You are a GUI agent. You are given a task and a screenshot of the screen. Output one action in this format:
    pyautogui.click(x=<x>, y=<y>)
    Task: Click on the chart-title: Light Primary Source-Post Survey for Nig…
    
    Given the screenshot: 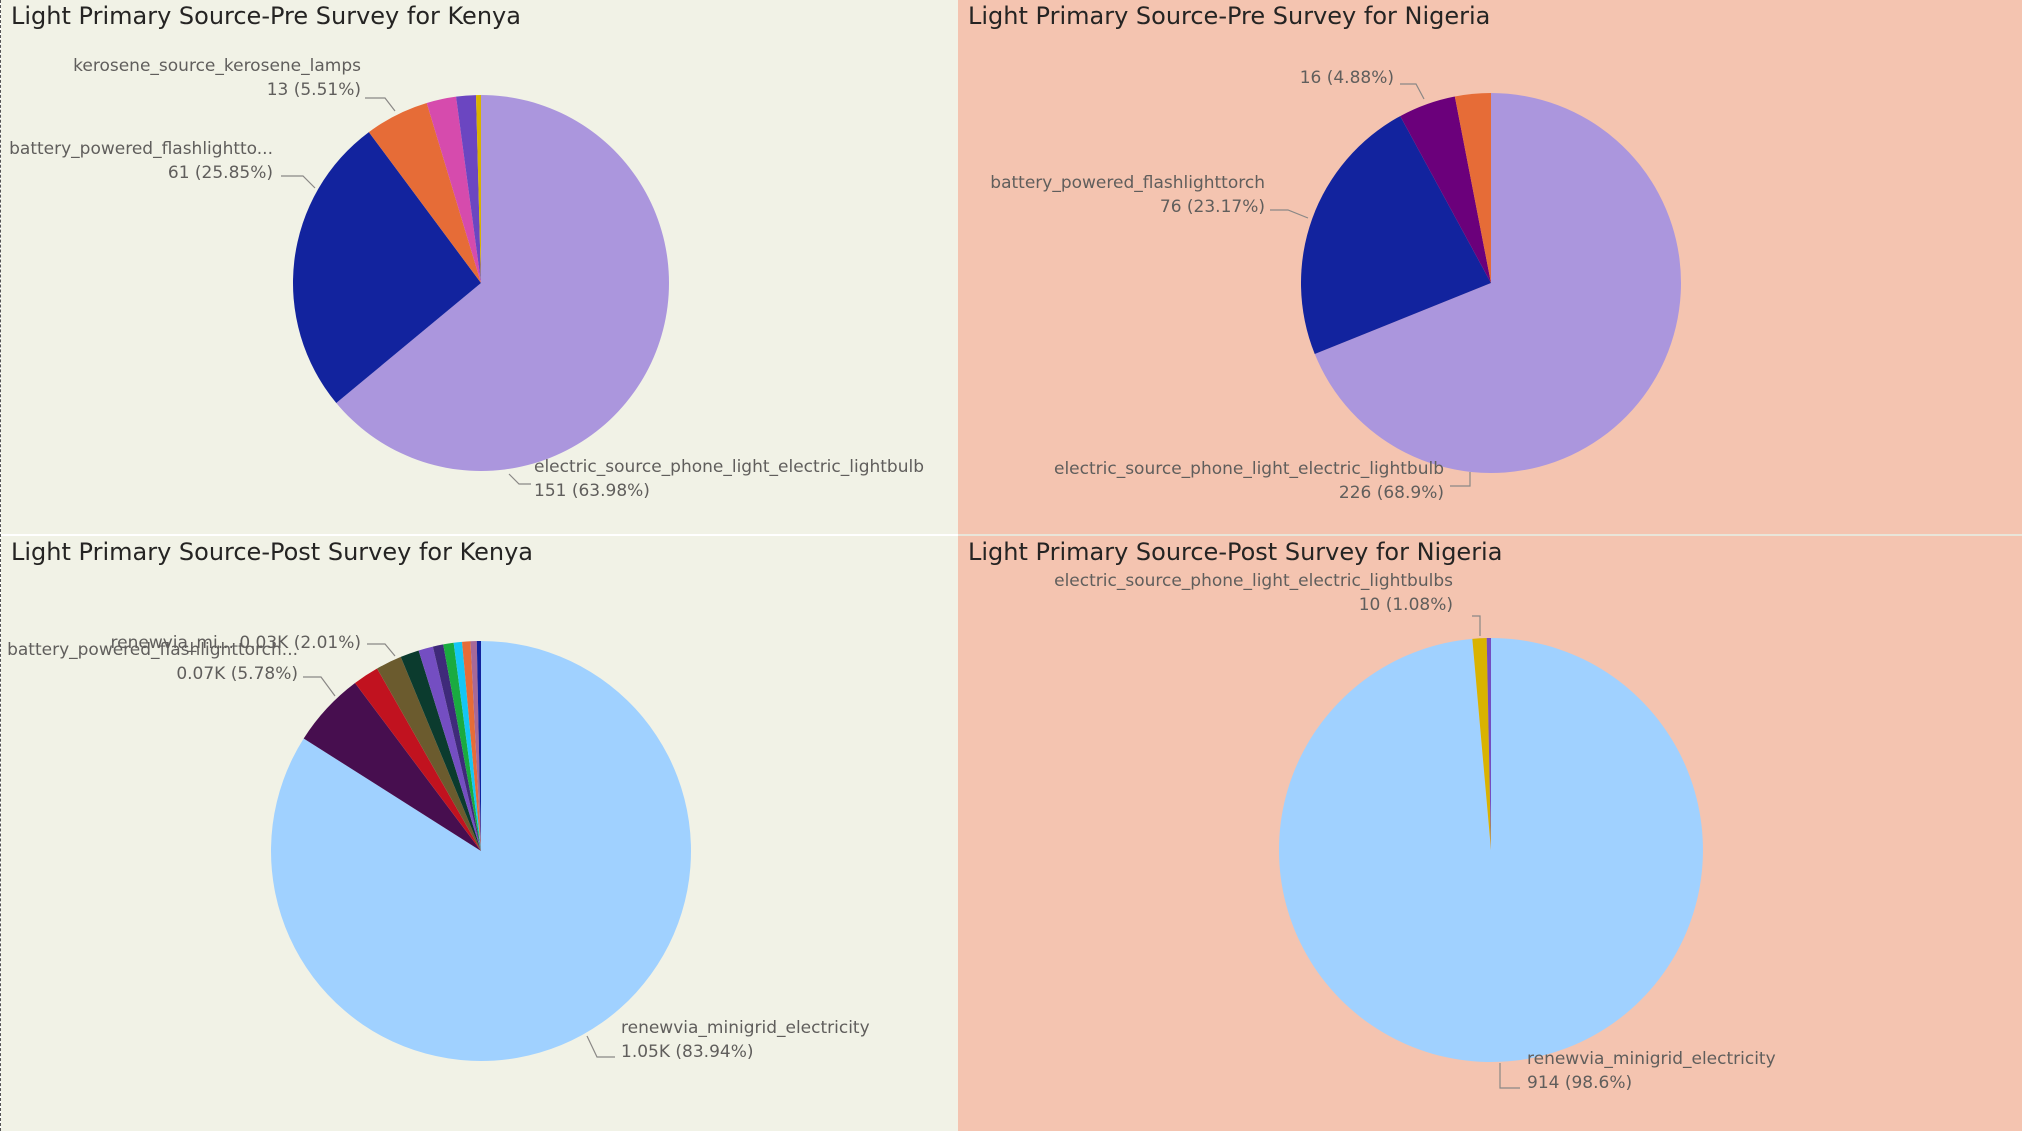 What is the action you would take?
    pyautogui.click(x=1235, y=552)
    